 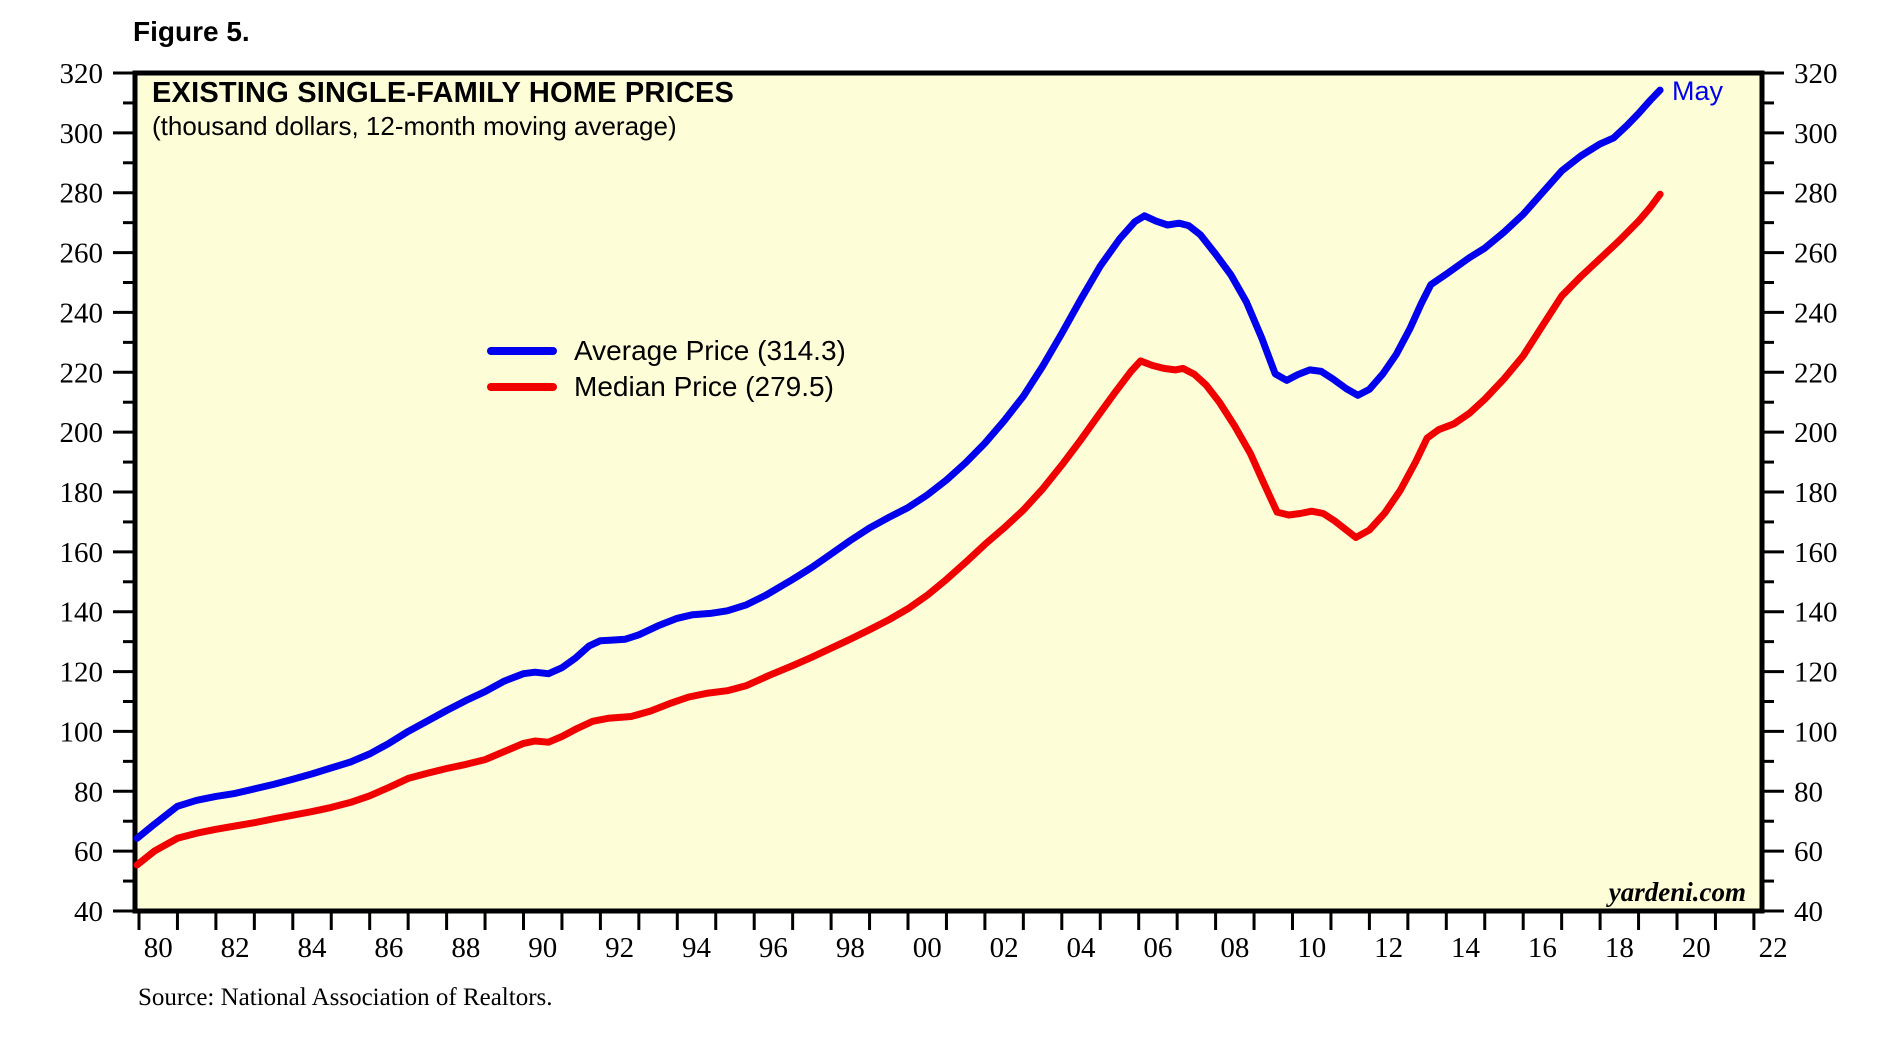 I want to click on x-axis-tick-label: 22, so click(x=1773, y=948).